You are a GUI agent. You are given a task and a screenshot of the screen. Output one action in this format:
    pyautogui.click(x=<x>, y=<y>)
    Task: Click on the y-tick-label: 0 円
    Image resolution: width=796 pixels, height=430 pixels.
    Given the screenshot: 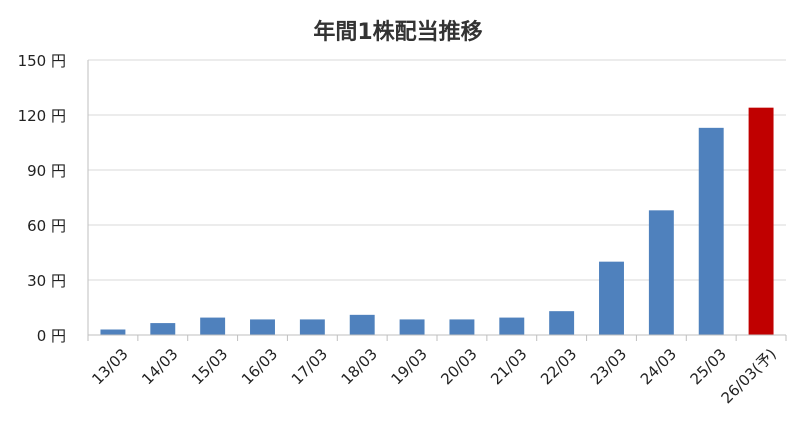 What is the action you would take?
    pyautogui.click(x=51, y=336)
    